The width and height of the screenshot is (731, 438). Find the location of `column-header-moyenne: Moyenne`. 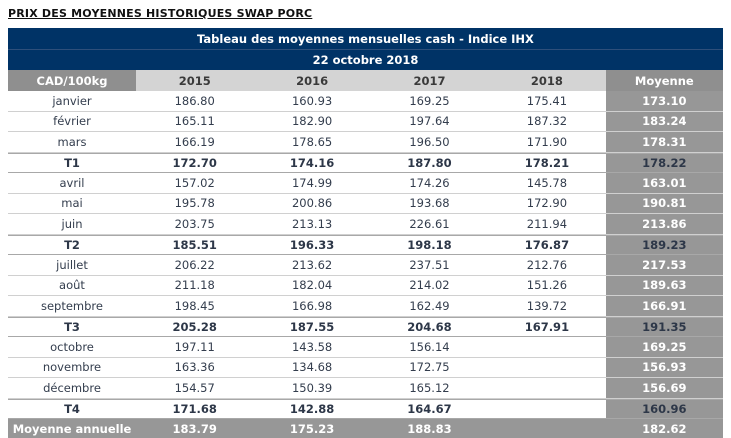

column-header-moyenne: Moyenne is located at coordinates (664, 80).